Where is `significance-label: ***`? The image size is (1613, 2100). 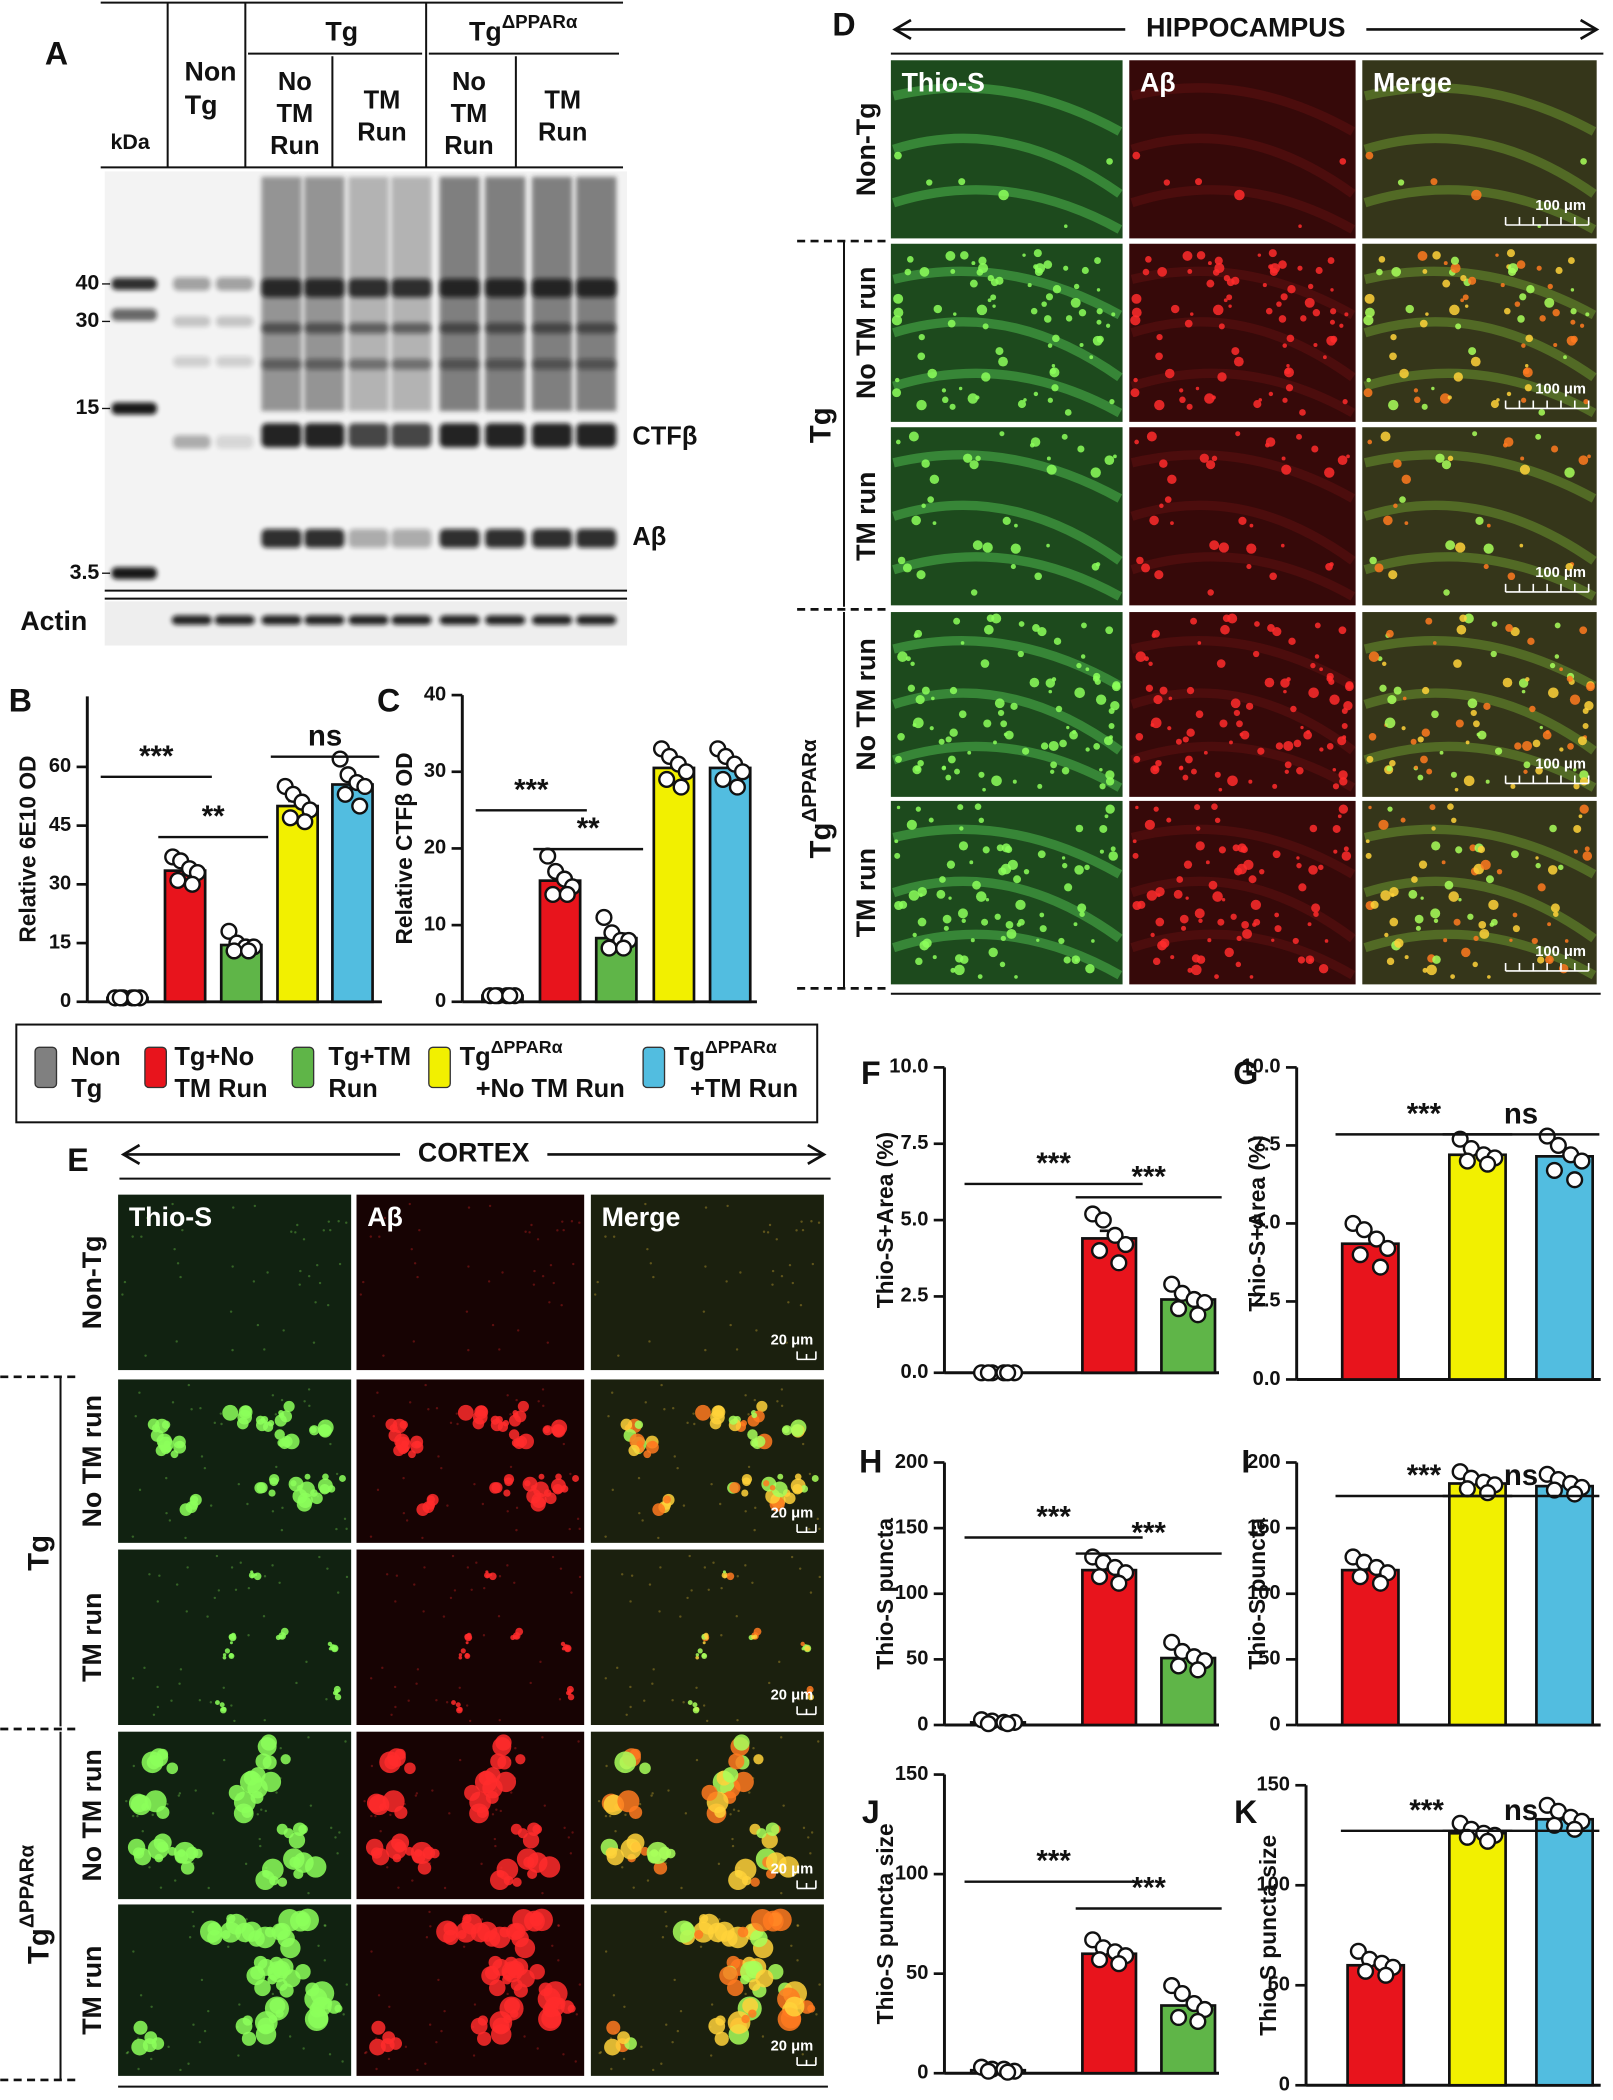 significance-label: *** is located at coordinates (531, 789).